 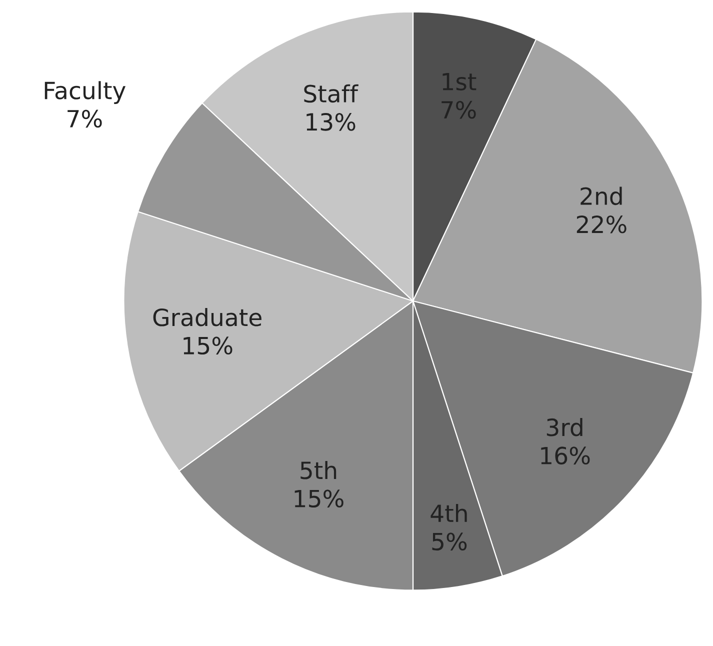 What do you see at coordinates (207, 317) in the screenshot?
I see `slice-label: Graduate` at bounding box center [207, 317].